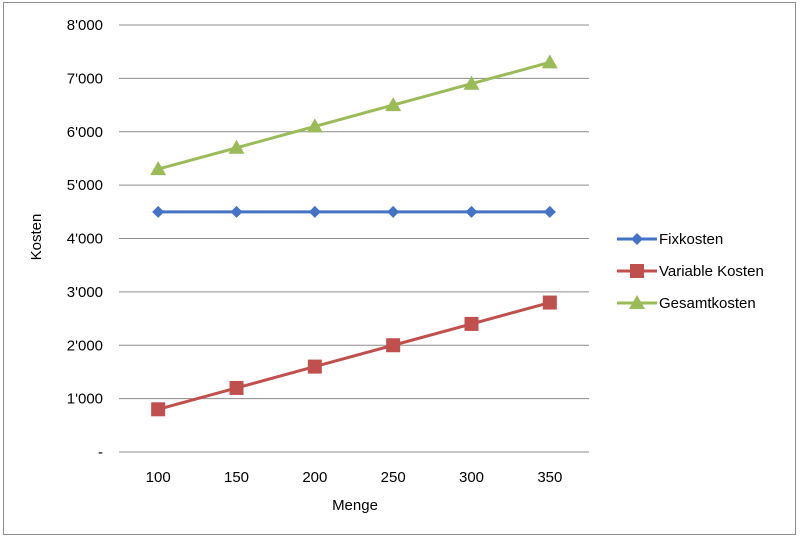  What do you see at coordinates (85, 345) in the screenshot?
I see `y-tick-label: 2'000` at bounding box center [85, 345].